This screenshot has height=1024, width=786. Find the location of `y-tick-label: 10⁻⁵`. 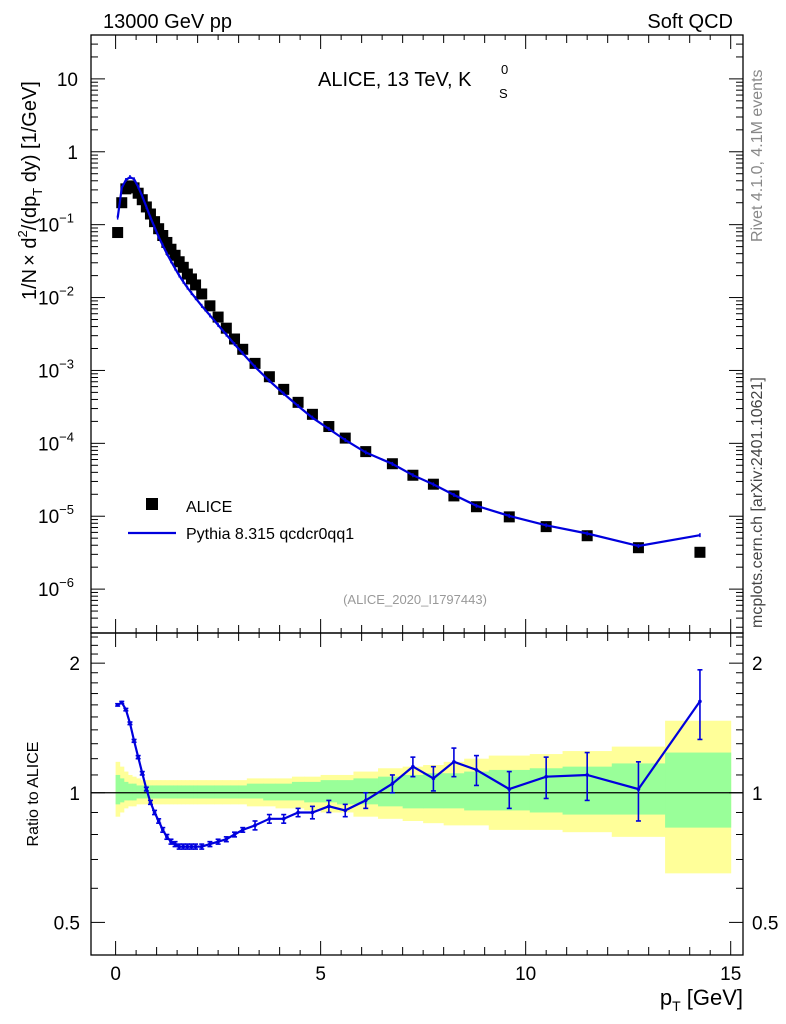

y-tick-label: 10⁻⁵ is located at coordinates (56, 515).